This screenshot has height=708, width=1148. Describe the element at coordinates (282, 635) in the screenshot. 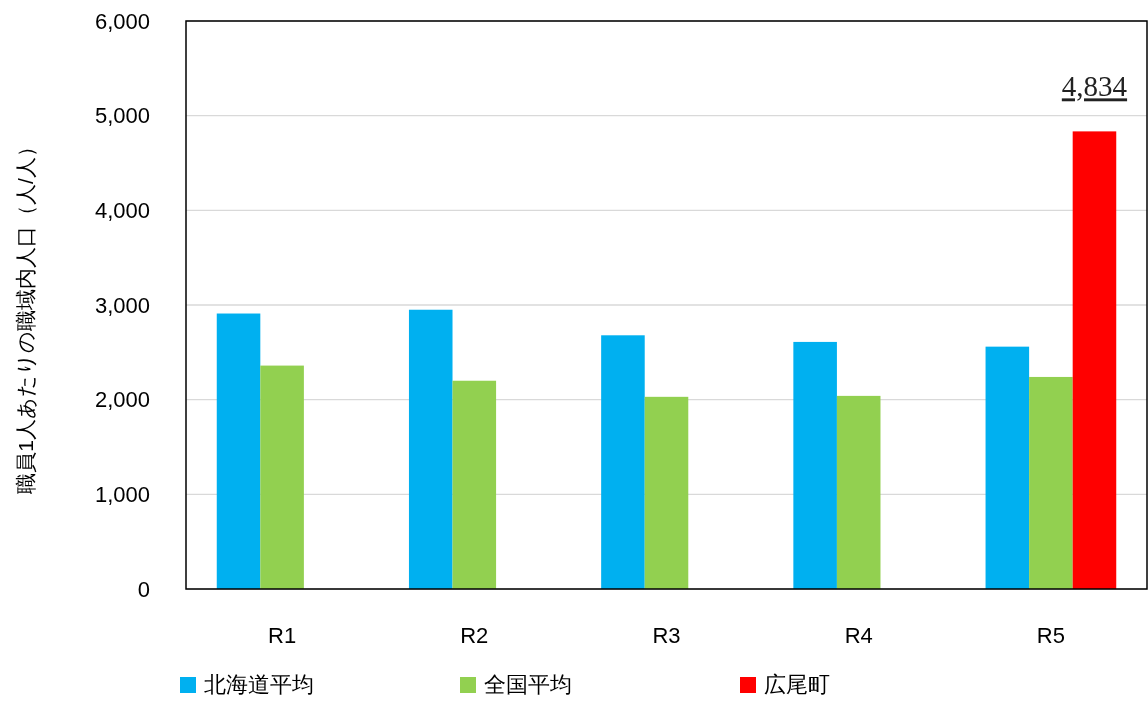

I see `x-tick-label: R1` at that location.